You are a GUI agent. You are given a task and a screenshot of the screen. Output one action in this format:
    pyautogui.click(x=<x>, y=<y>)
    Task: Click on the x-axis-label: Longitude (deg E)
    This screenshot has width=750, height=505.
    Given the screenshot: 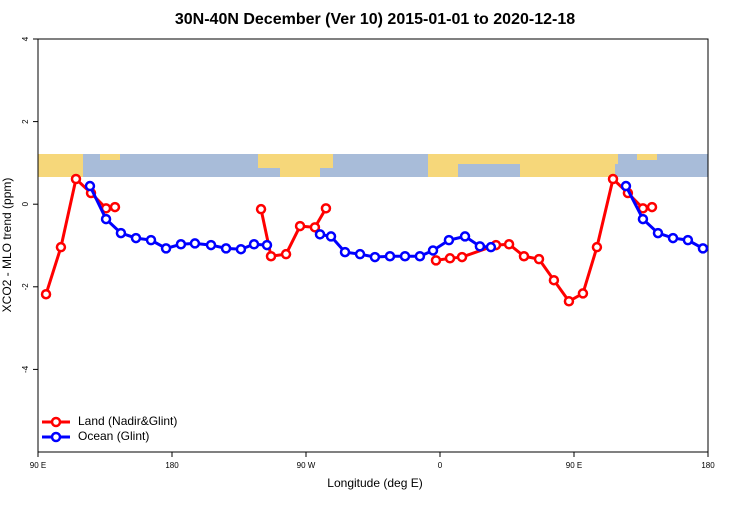 What is the action you would take?
    pyautogui.click(x=374, y=483)
    